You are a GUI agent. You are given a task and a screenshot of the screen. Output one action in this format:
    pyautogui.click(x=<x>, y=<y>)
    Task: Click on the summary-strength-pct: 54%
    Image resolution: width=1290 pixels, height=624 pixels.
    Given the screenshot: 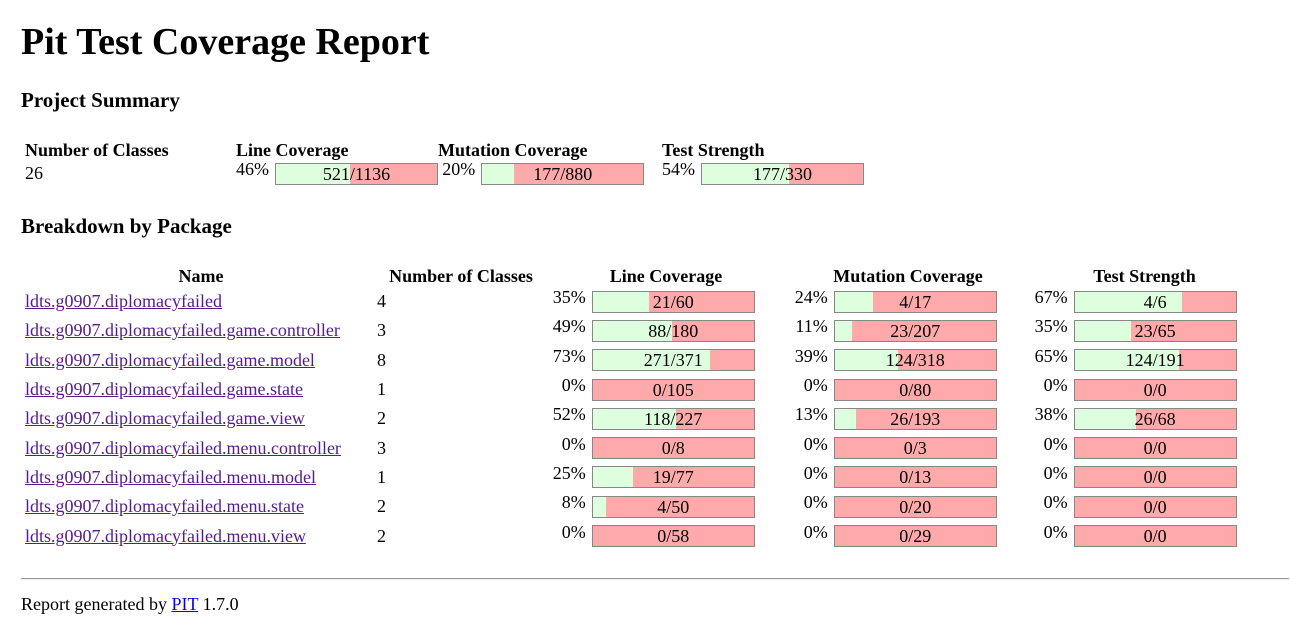 What is the action you would take?
    pyautogui.click(x=681, y=172)
    